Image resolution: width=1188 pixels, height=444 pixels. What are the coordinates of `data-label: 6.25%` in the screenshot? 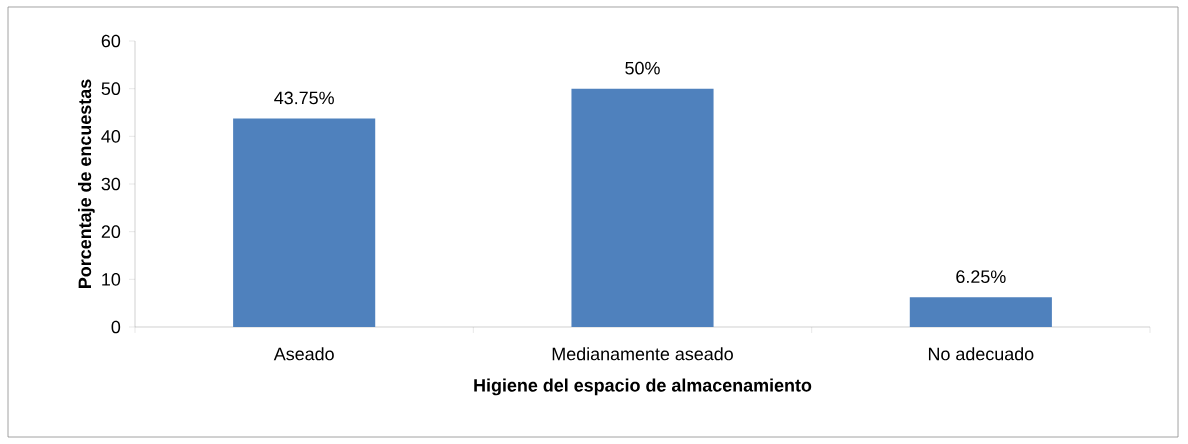 It's located at (981, 277).